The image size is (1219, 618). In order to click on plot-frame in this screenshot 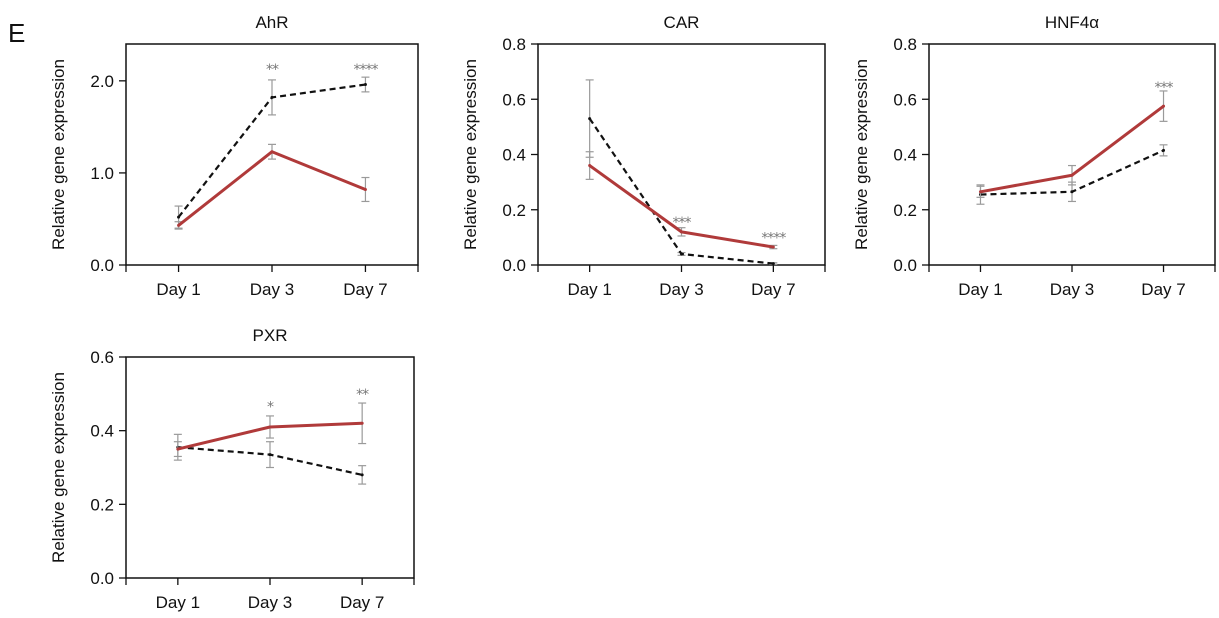, I will do `click(1072, 154)`.